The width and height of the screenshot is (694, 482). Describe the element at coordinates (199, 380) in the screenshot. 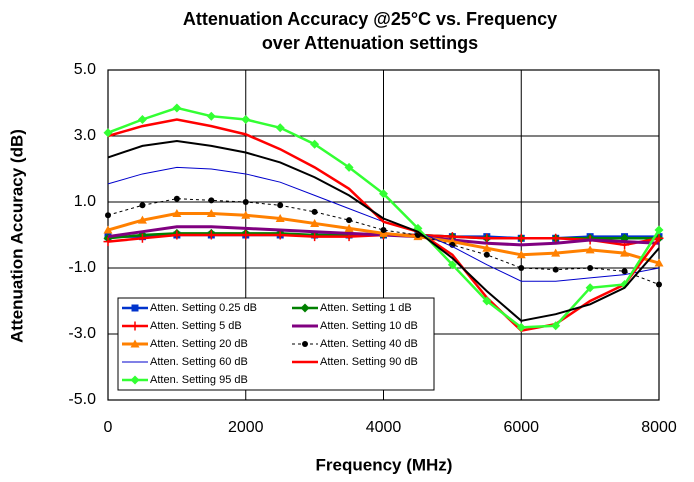

I see `legend-label: Atten. Setting 95 dB` at that location.